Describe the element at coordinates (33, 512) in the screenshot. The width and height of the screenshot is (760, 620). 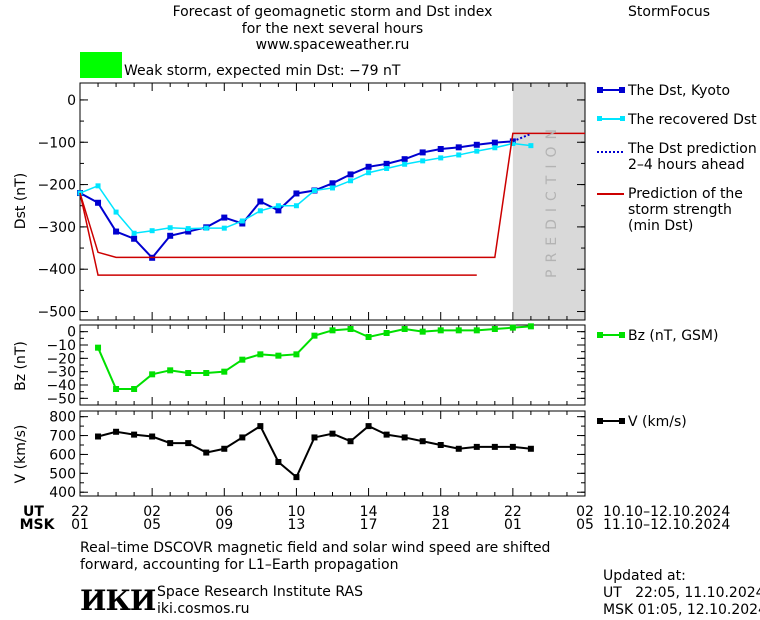
I see `ut-row-label: UT` at that location.